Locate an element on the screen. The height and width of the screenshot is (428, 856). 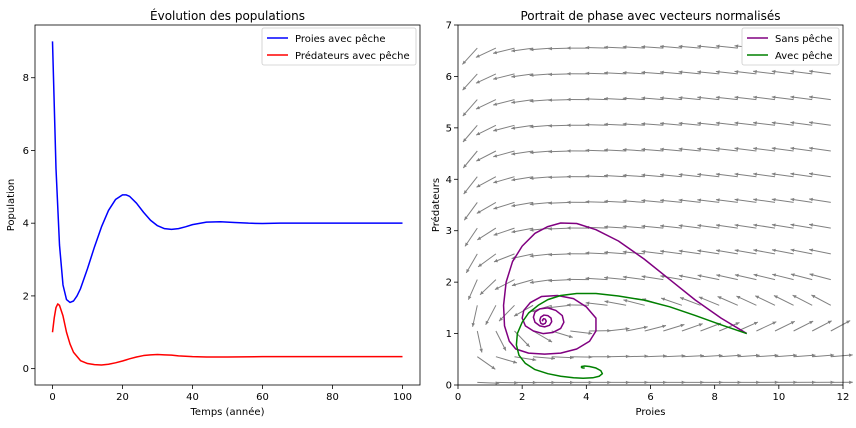
right-x-tick-label-1: 2 is located at coordinates (522, 397).